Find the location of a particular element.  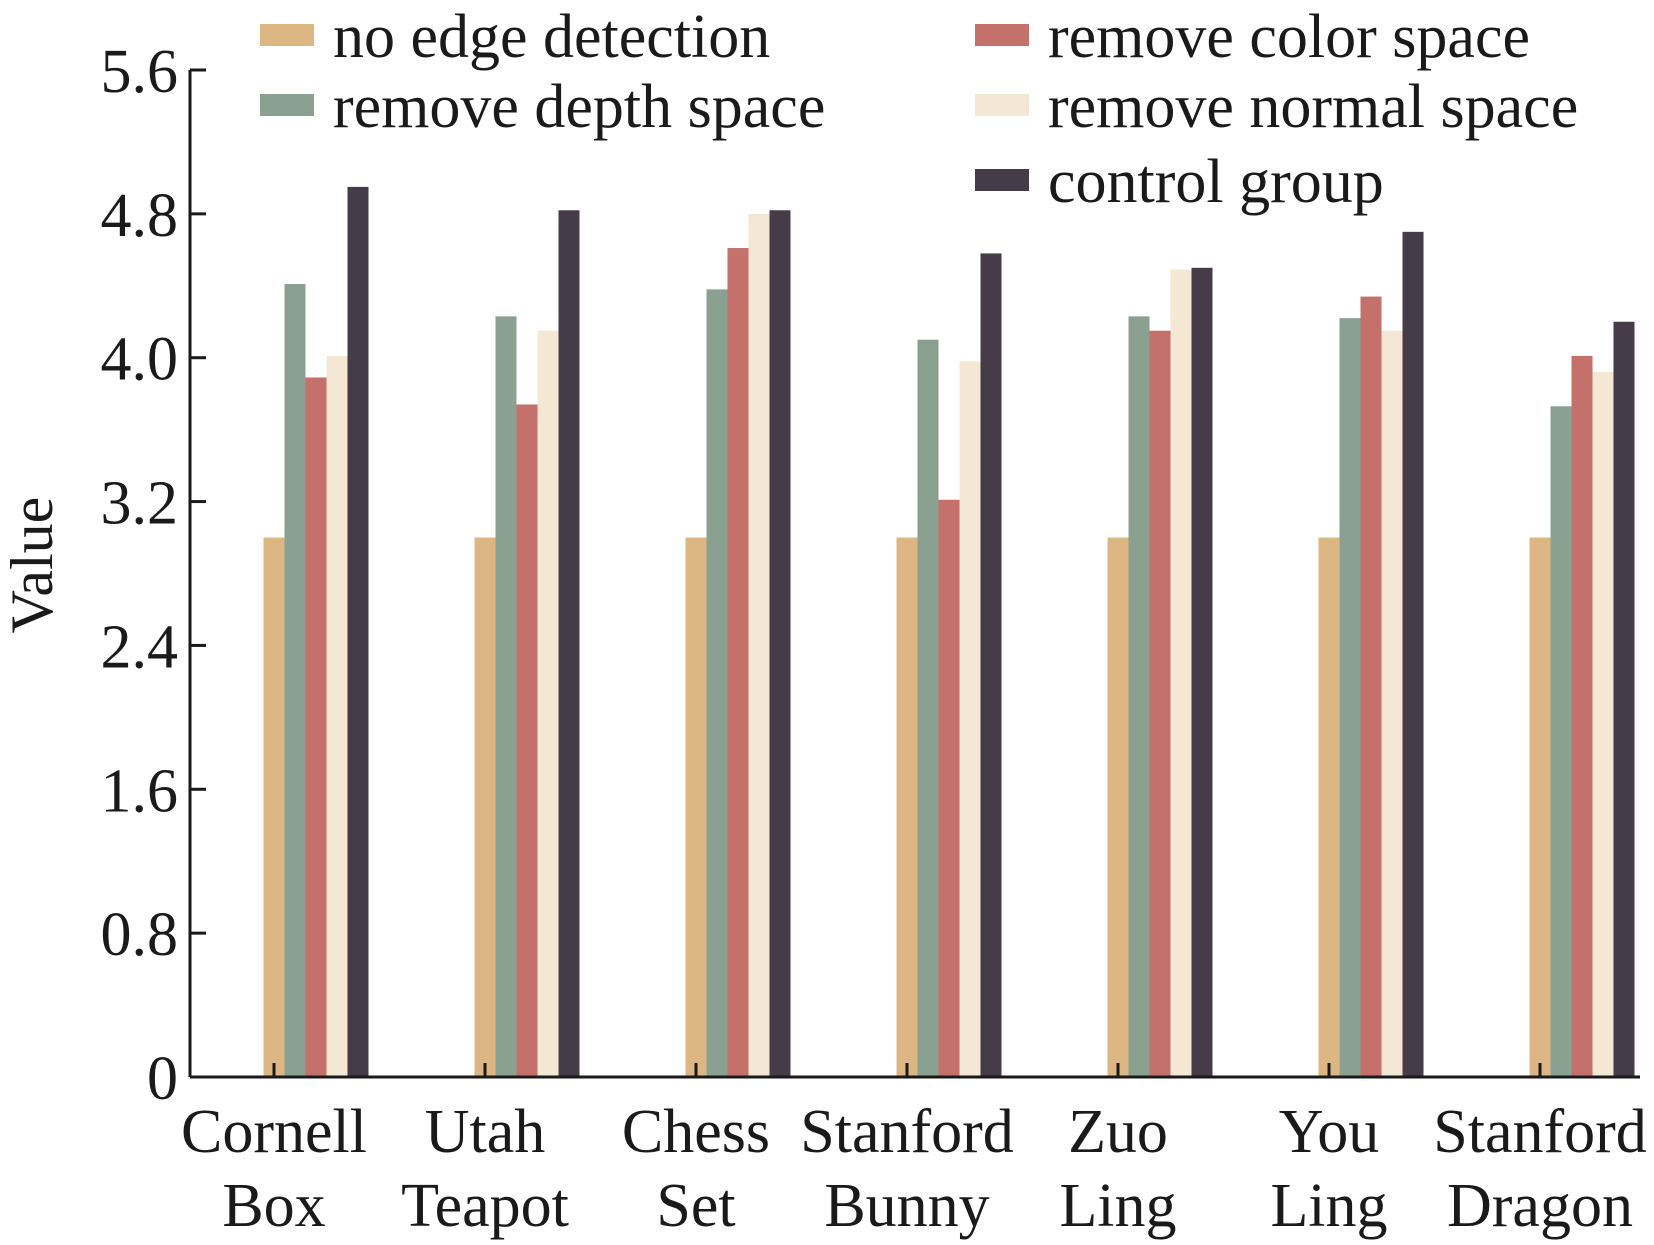

y-tick-label: 4.8 is located at coordinates (140, 216).